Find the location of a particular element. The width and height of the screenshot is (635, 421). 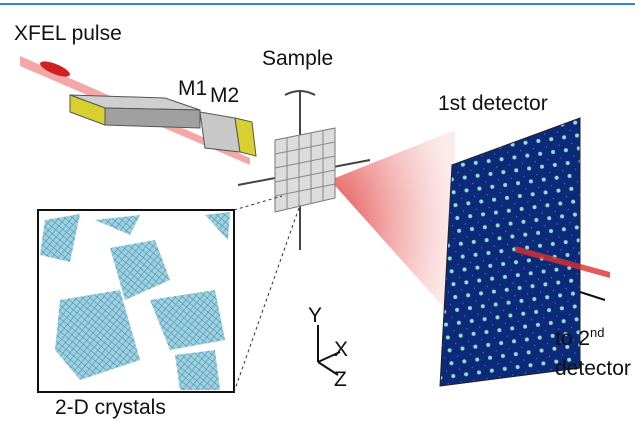

sample-grid-lines is located at coordinates (305, 169).